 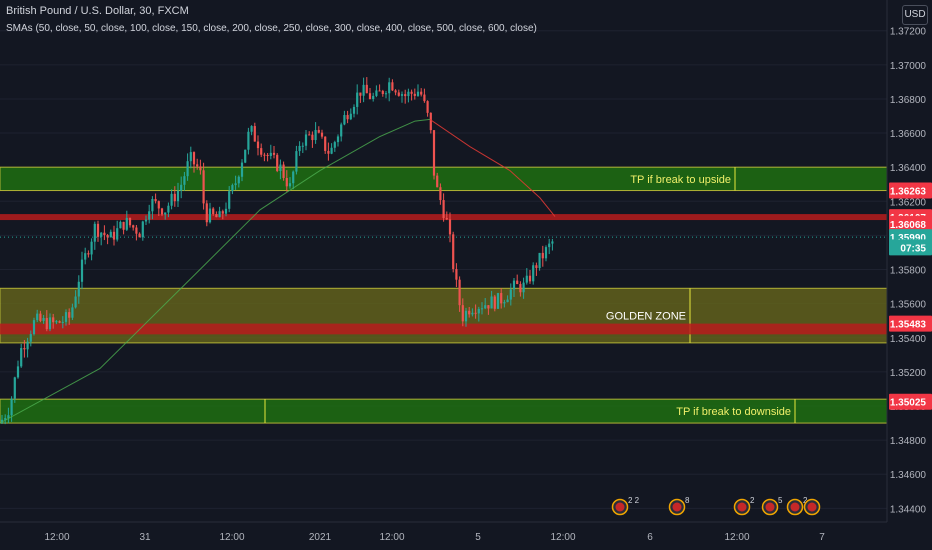 What do you see at coordinates (320, 537) in the screenshot?
I see `time-tick-label: 2021` at bounding box center [320, 537].